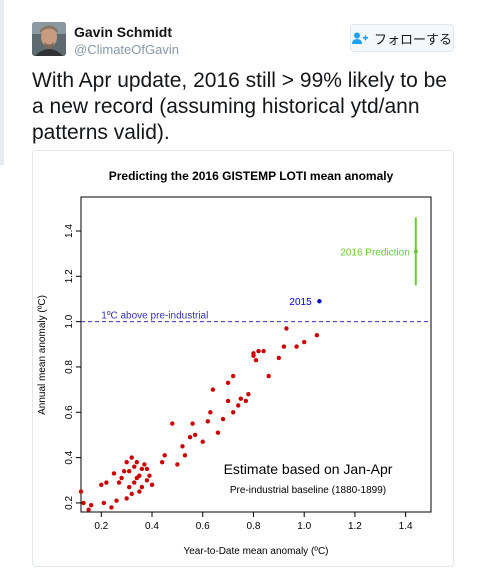 Image resolution: width=480 pixels, height=572 pixels. Describe the element at coordinates (69, 503) in the screenshot. I see `y-tick-label: 0.2` at that location.